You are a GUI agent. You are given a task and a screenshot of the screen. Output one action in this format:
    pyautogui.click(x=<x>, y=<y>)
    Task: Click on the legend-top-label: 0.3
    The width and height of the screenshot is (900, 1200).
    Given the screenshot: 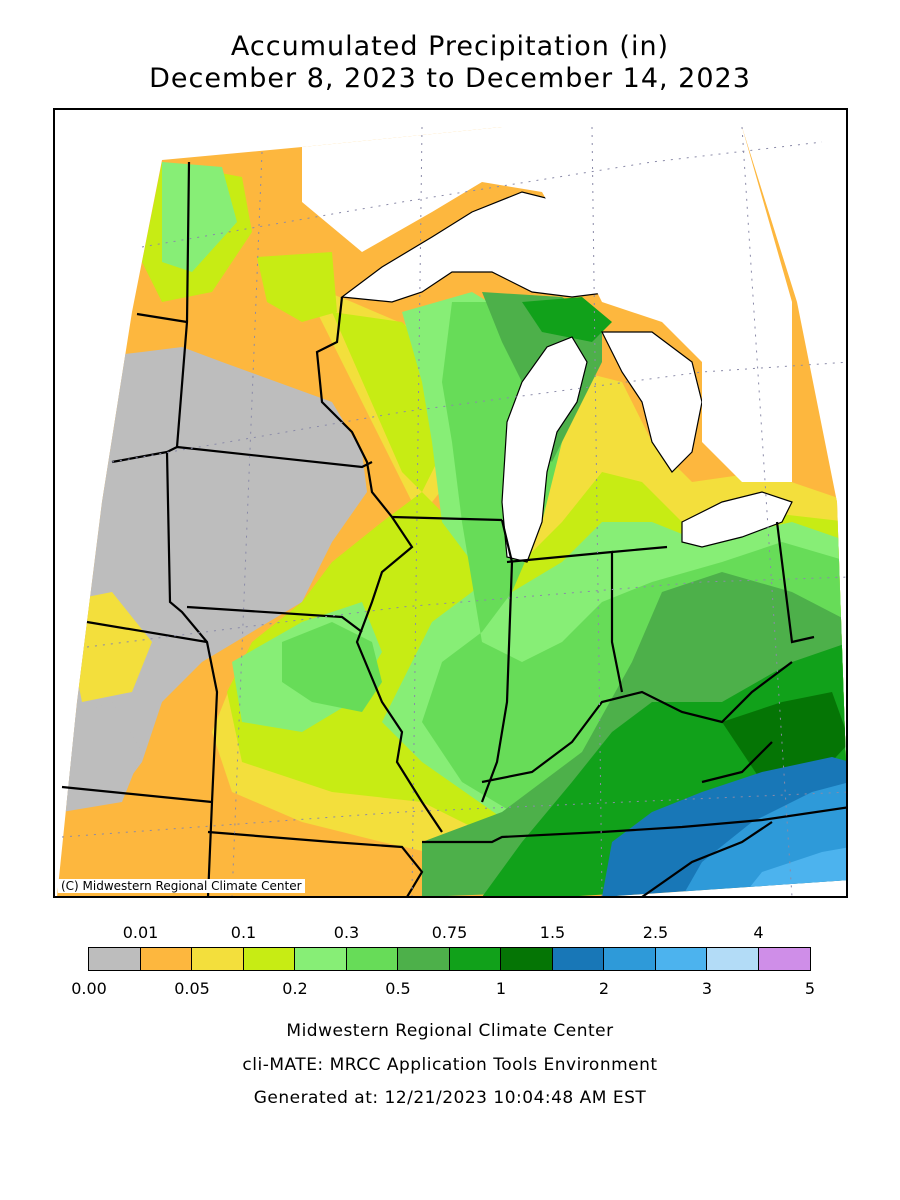 What is the action you would take?
    pyautogui.click(x=346, y=932)
    